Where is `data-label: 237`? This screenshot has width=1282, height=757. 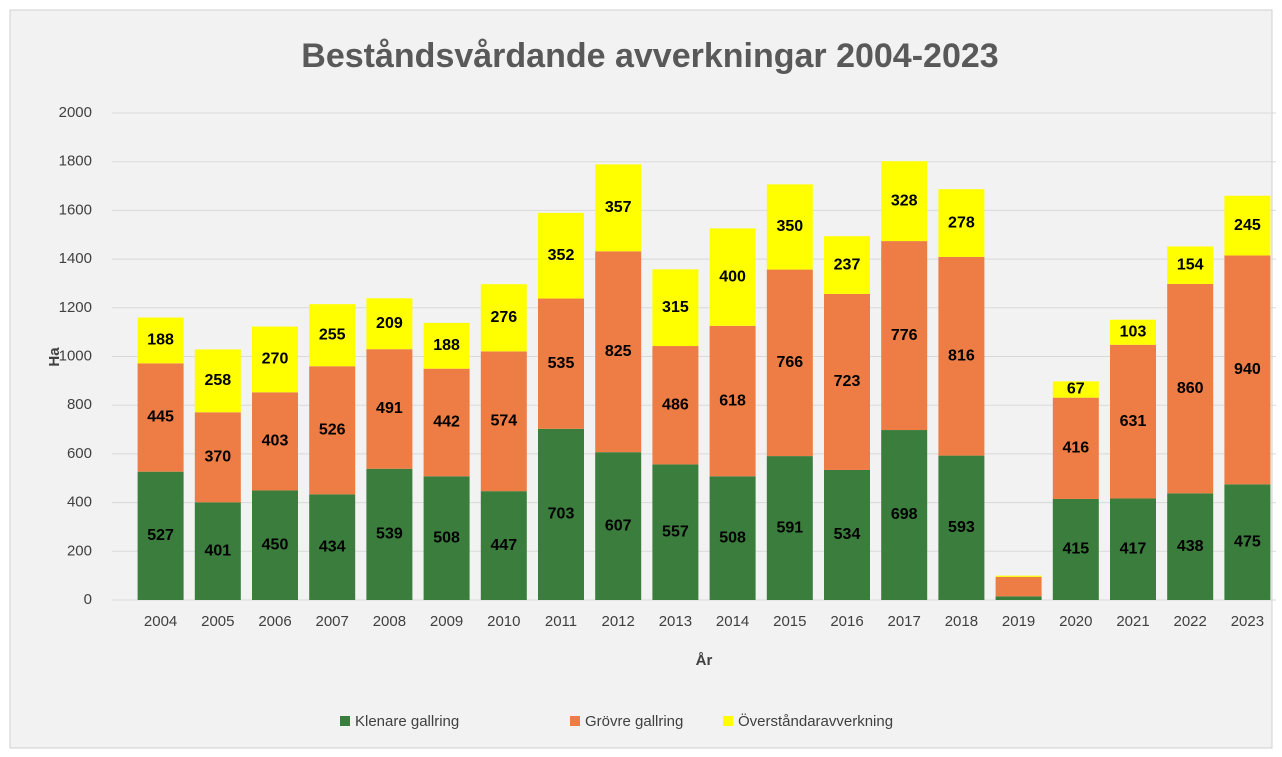
data-label: 237 is located at coordinates (847, 264).